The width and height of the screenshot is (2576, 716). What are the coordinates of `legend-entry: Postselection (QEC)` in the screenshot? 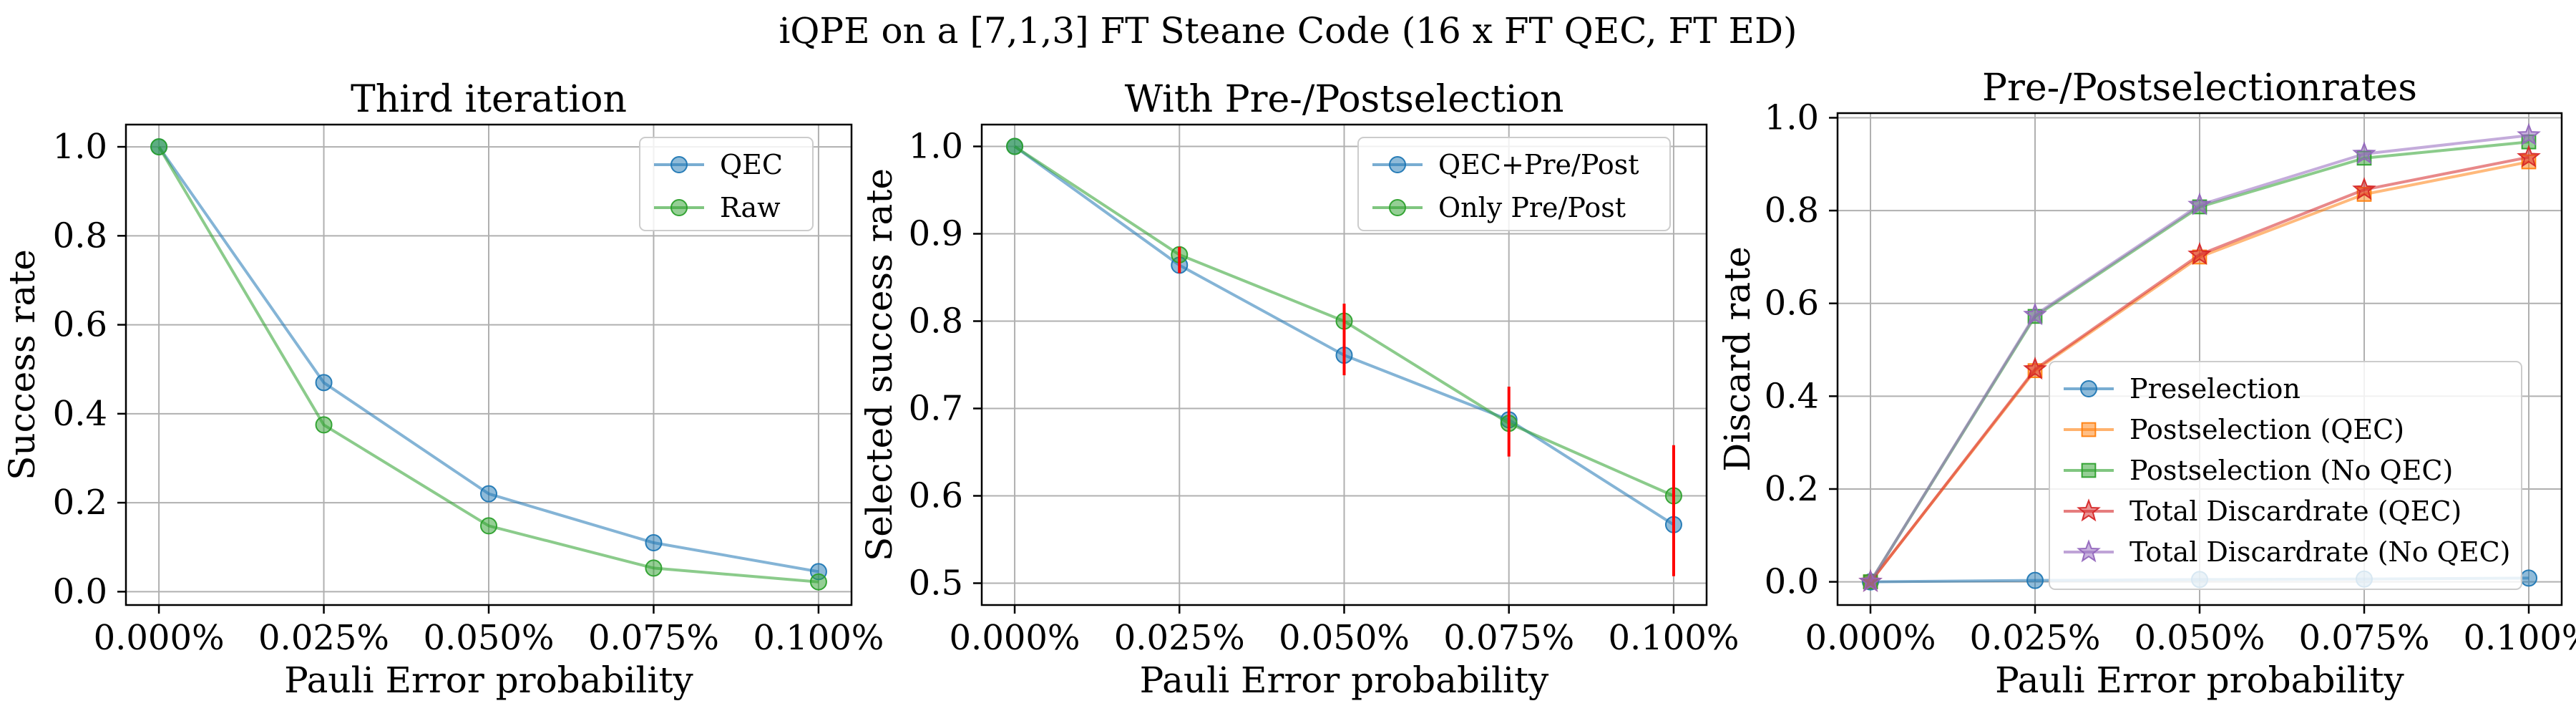 It's located at (2266, 429).